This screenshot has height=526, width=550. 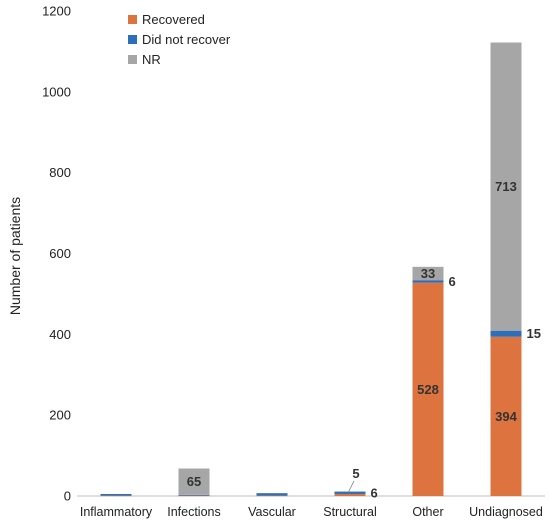 What do you see at coordinates (186, 39) in the screenshot?
I see `legend-label: Did not recover` at bounding box center [186, 39].